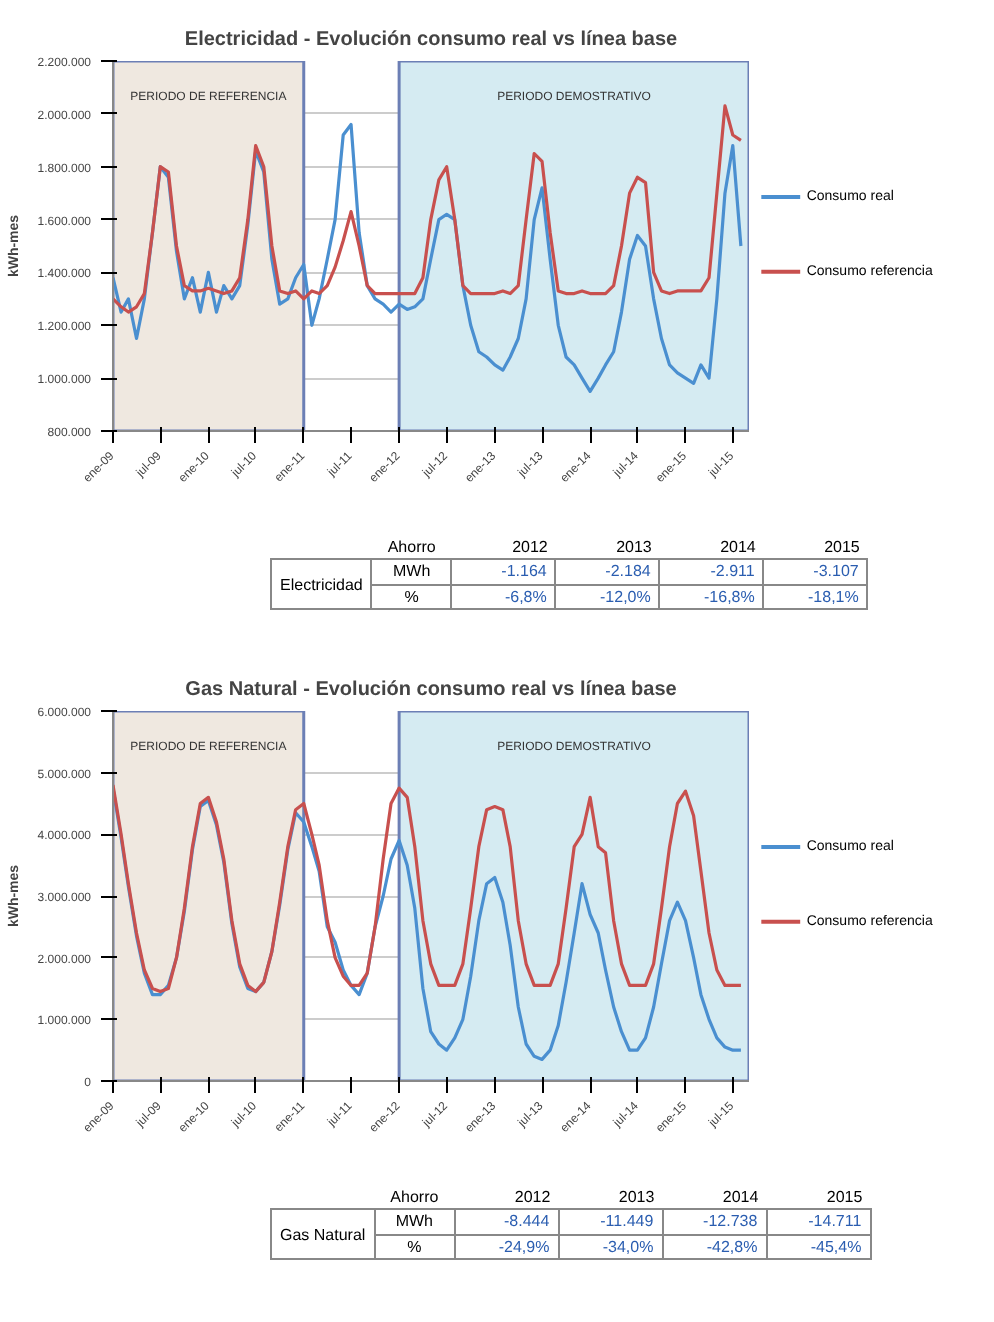 The image size is (994, 1322). What do you see at coordinates (607, 572) in the screenshot?
I see `text: -2.184` at bounding box center [607, 572].